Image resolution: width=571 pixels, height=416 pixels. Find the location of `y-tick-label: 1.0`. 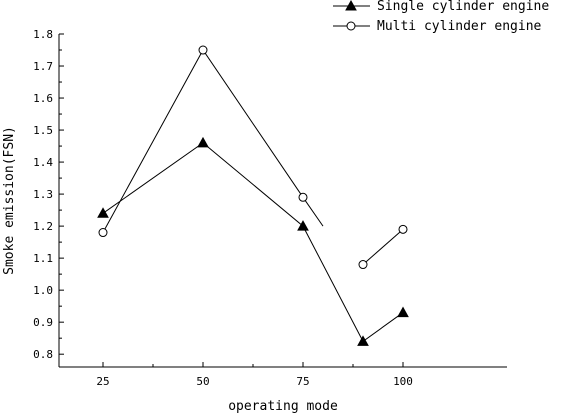

y-tick-label: 1.0 is located at coordinates (43, 290).